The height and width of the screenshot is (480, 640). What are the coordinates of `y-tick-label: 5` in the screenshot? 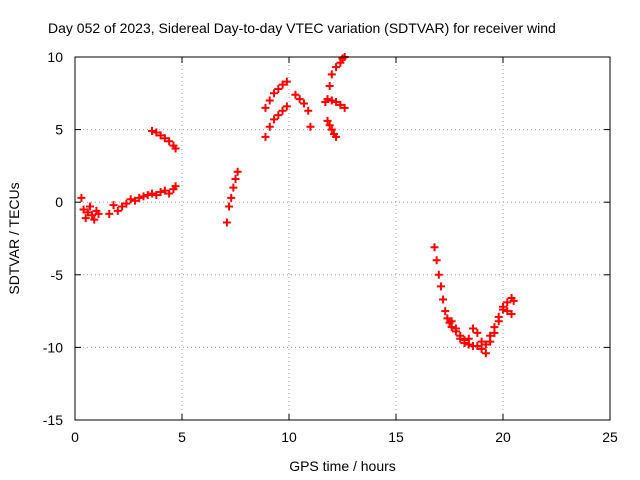 It's located at (59, 130).